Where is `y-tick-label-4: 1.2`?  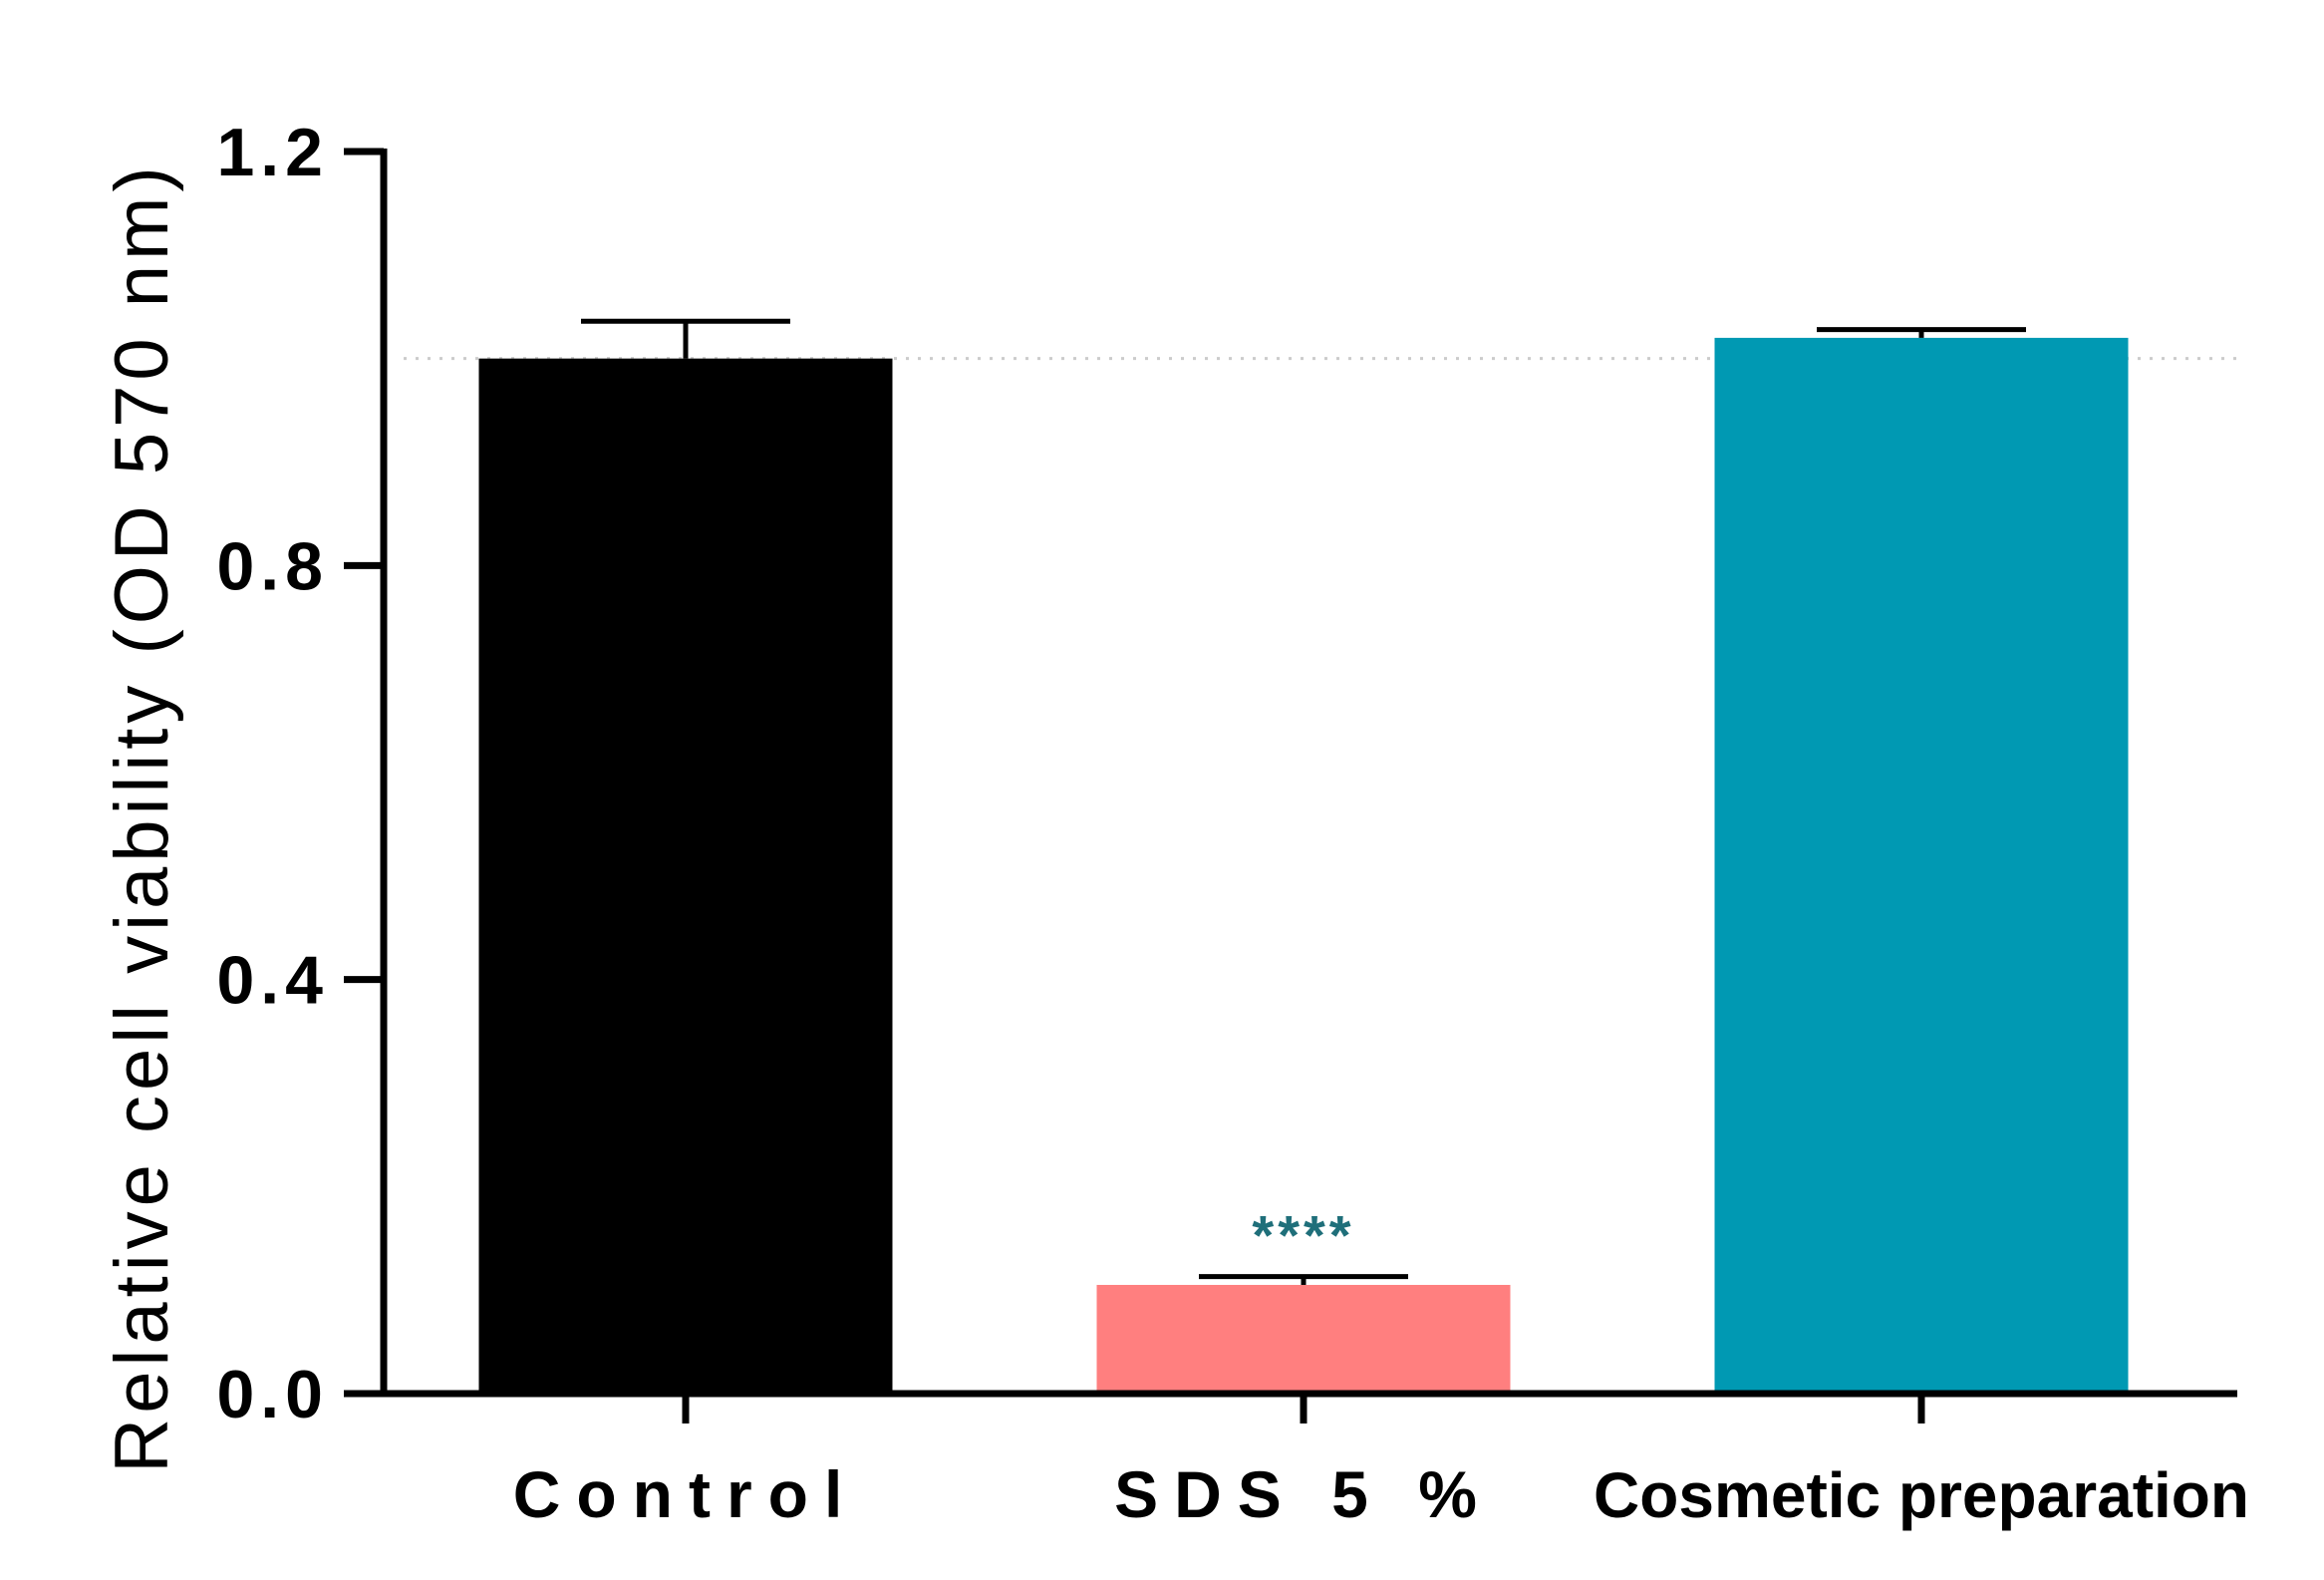
y-tick-label-4: 1.2 is located at coordinates (272, 152).